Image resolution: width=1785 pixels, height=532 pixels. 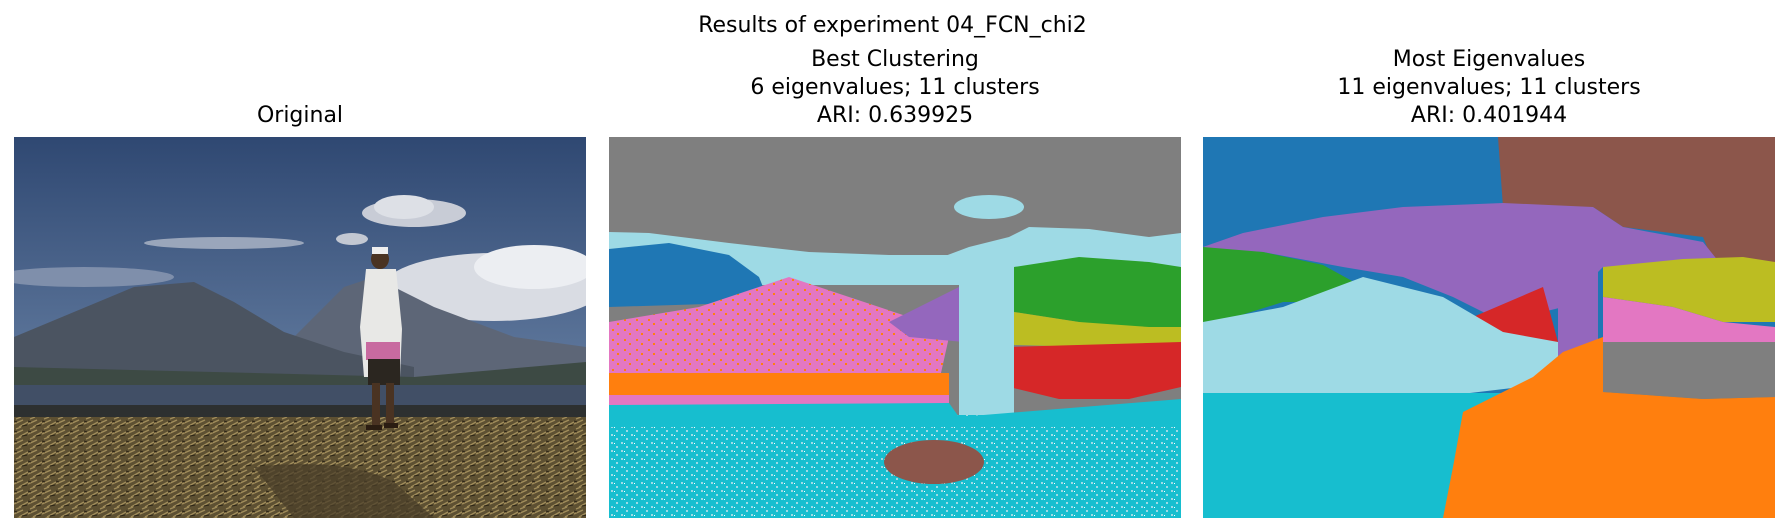 I want to click on cluster-red, so click(x=1095, y=370).